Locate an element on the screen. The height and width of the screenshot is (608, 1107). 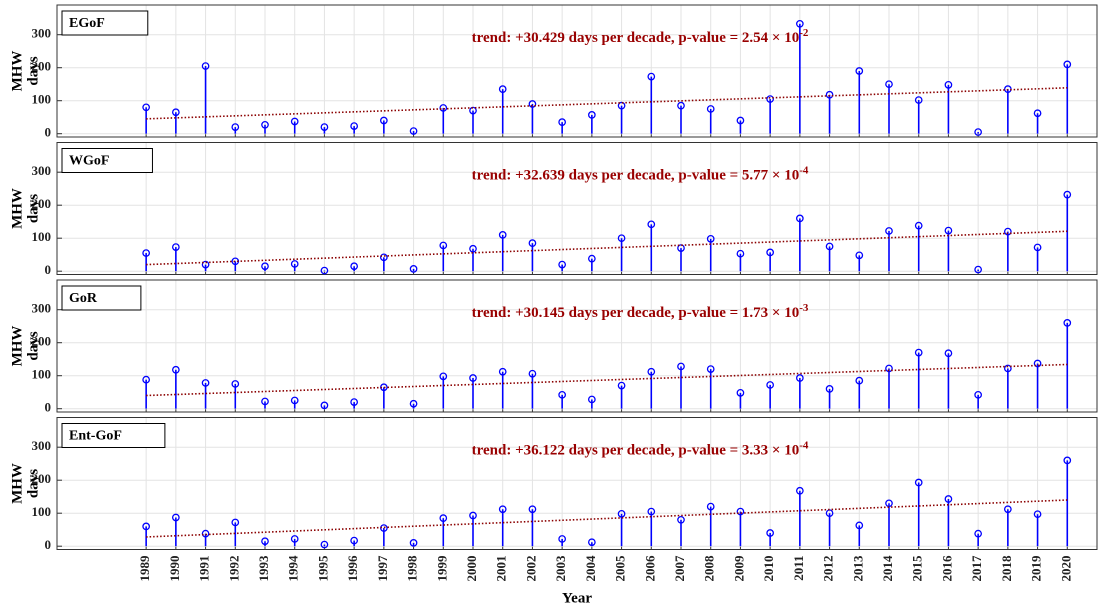
x-tick-label: 2016 is located at coordinates (946, 568).